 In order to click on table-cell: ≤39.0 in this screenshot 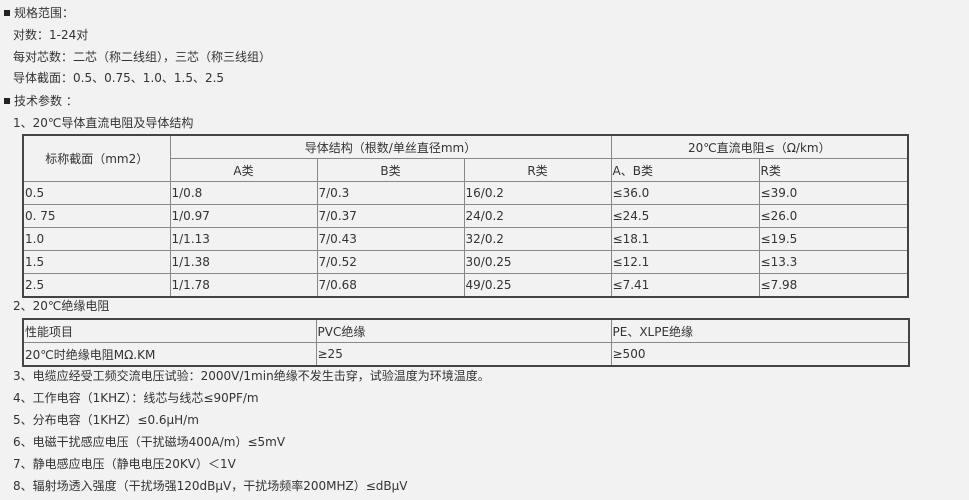, I will do `click(833, 193)`.